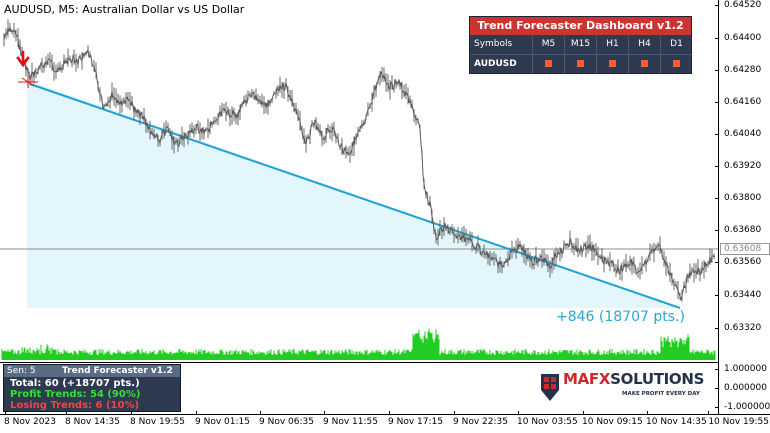 This screenshot has width=770, height=433. Describe the element at coordinates (743, 166) in the screenshot. I see `price-level-label: 0.63920` at that location.